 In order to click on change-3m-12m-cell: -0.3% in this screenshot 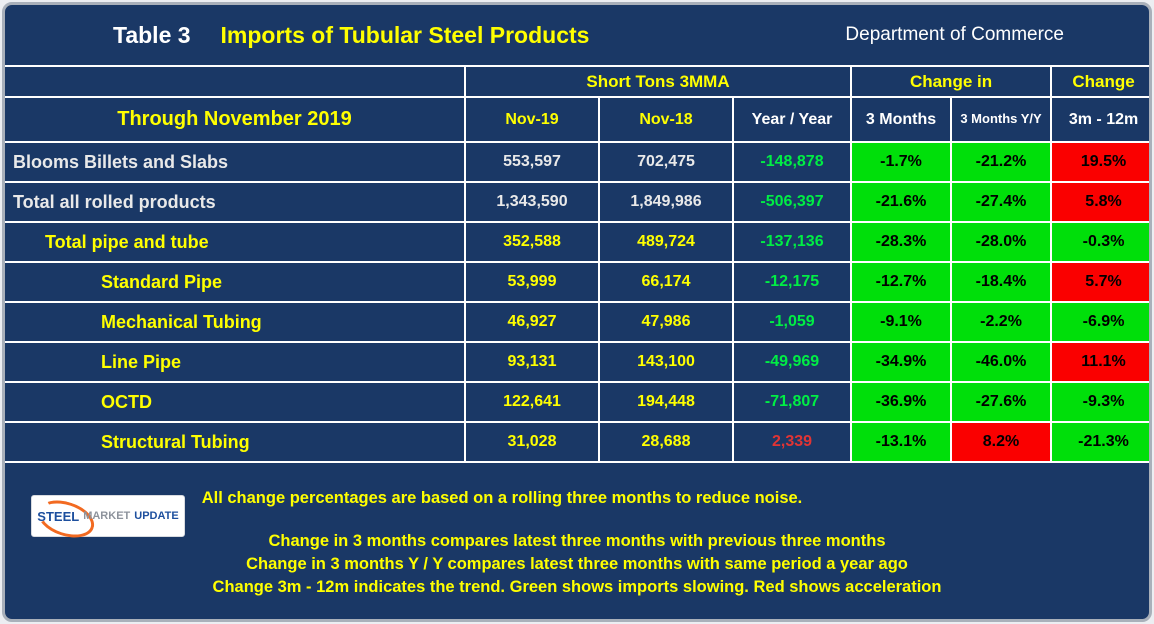, I will do `click(1099, 242)`.